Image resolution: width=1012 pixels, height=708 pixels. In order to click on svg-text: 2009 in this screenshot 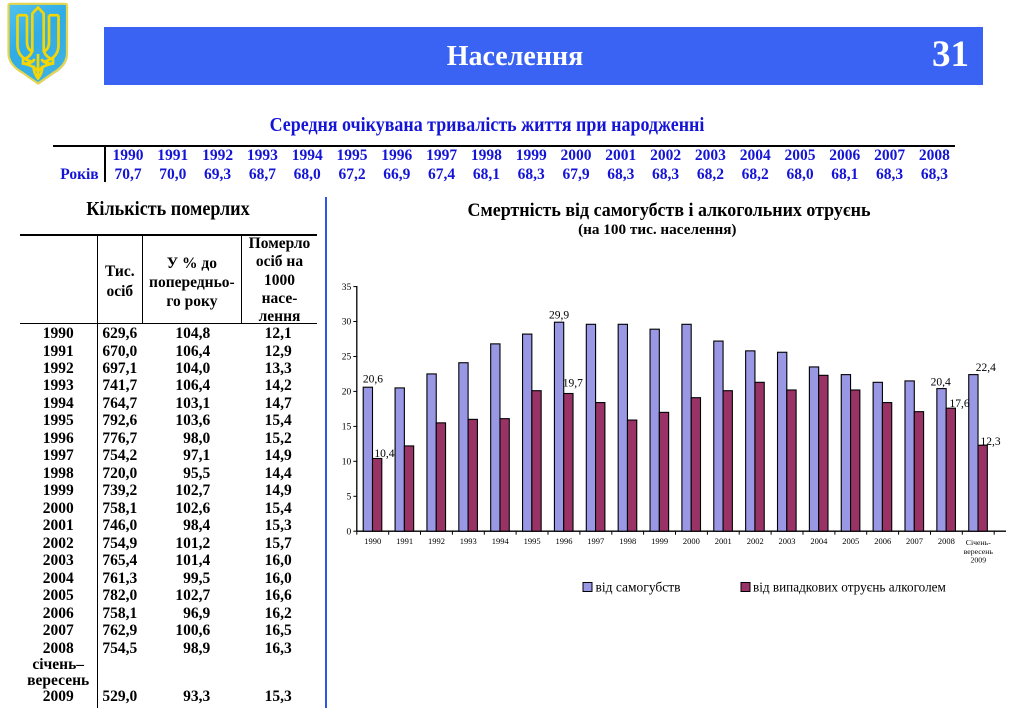, I will do `click(979, 560)`.